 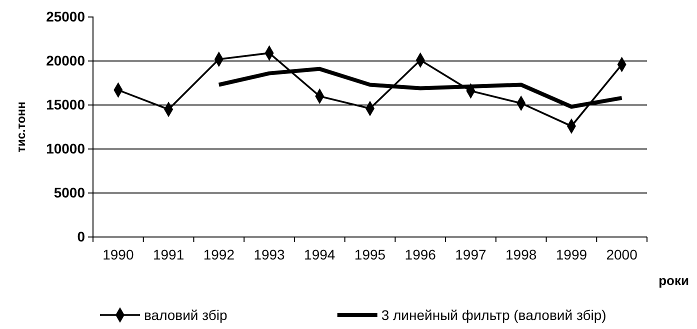 What do you see at coordinates (493, 315) in the screenshot?
I see `legend-label: 3 линейный фильтр (валовий збір)` at bounding box center [493, 315].